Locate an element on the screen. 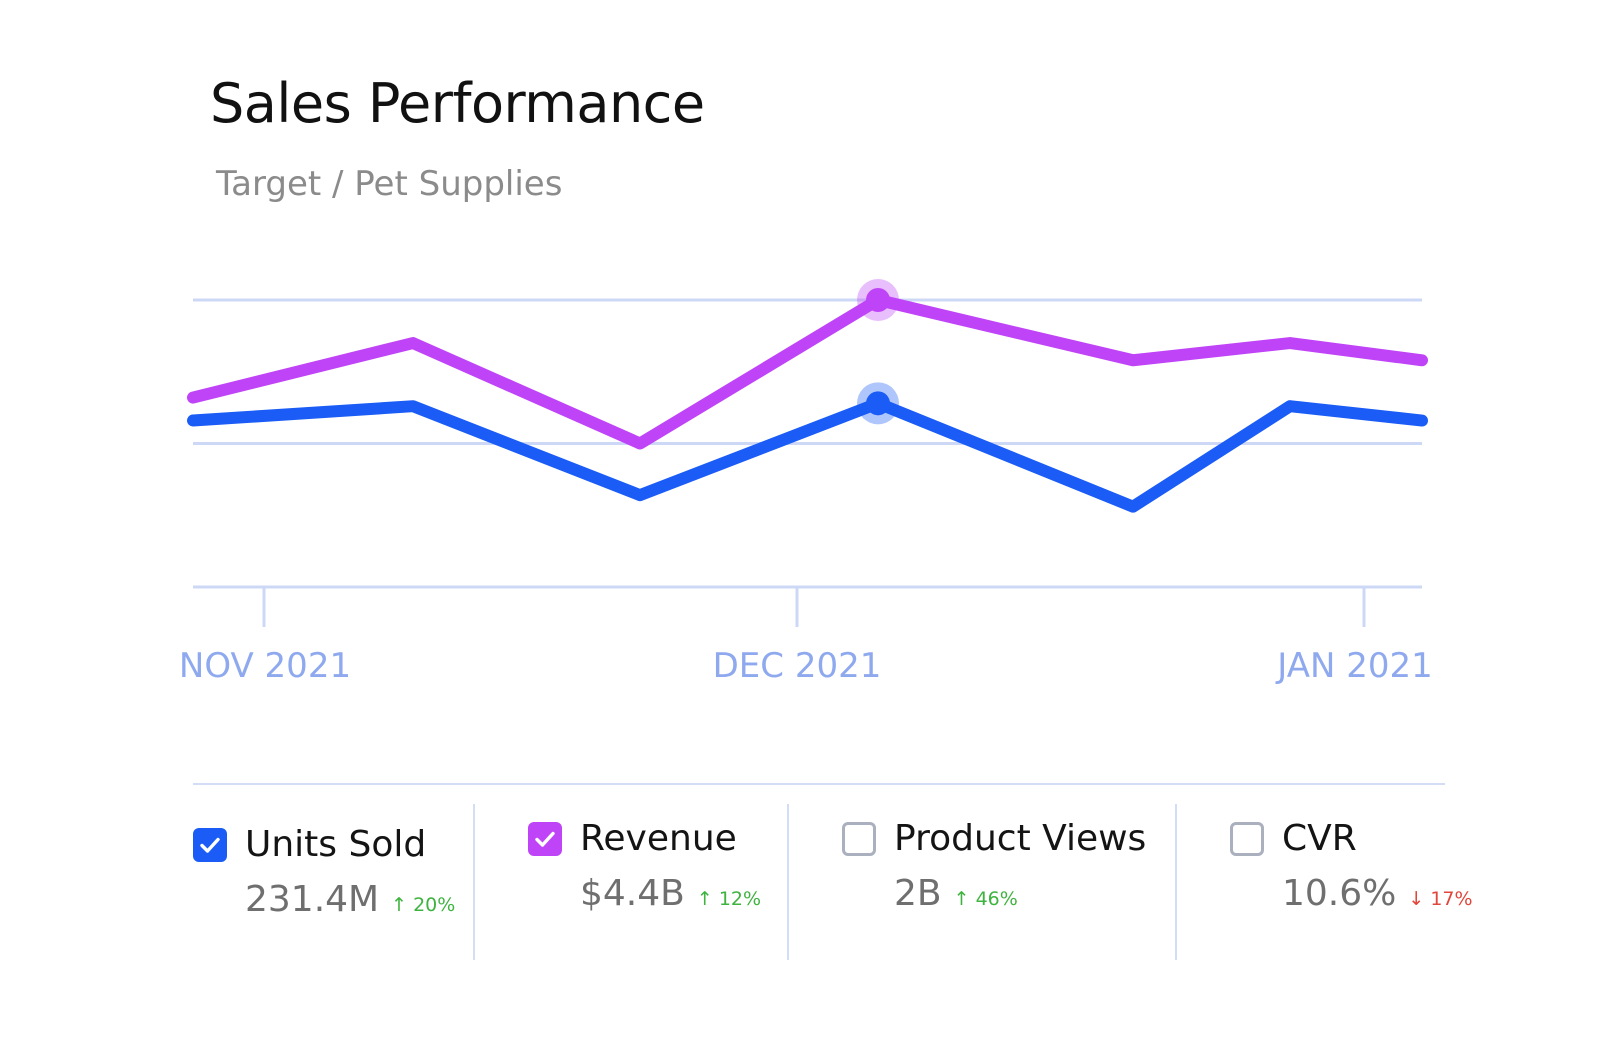 This screenshot has width=1620, height=1061. metric-units-sold: Units Sold 231.4M ↑ 20% is located at coordinates (324, 872).